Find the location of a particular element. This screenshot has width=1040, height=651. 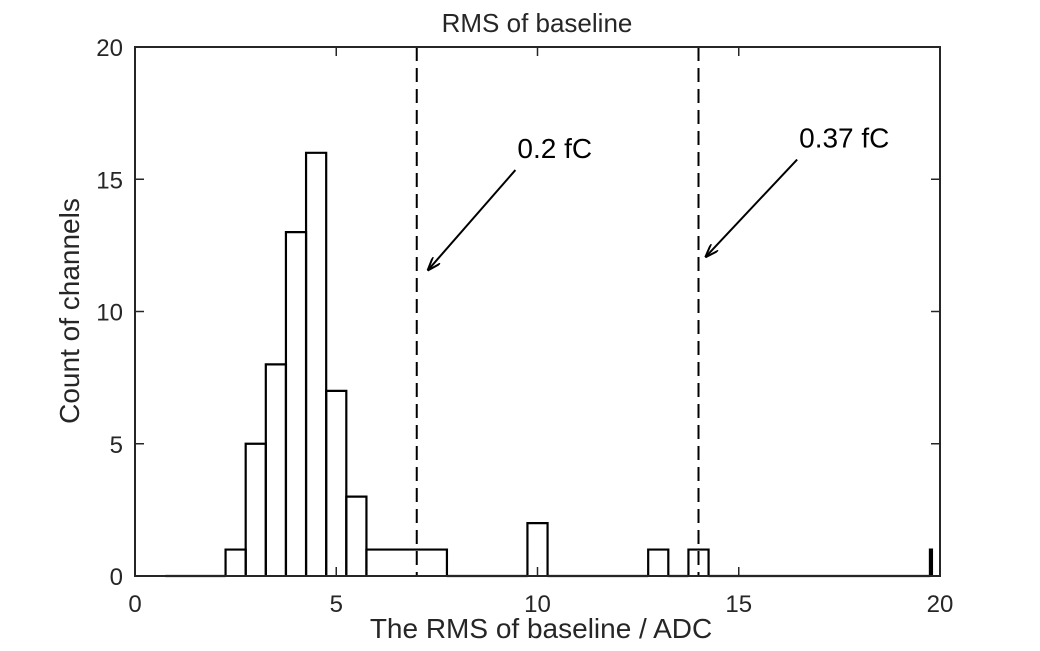

y-tick-label: 15 is located at coordinates (109, 180).